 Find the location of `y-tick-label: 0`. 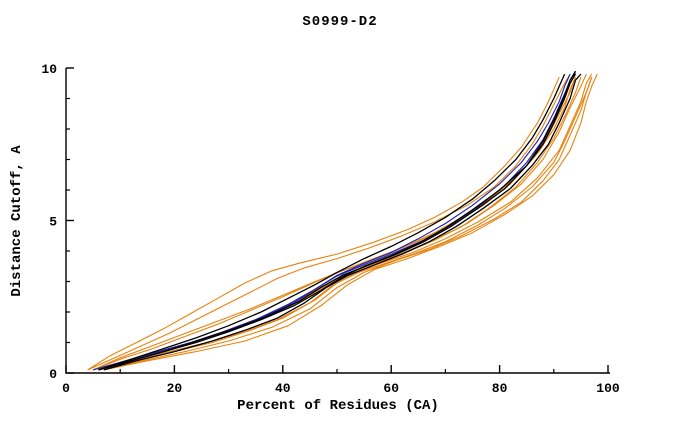

y-tick-label: 0 is located at coordinates (53, 374).